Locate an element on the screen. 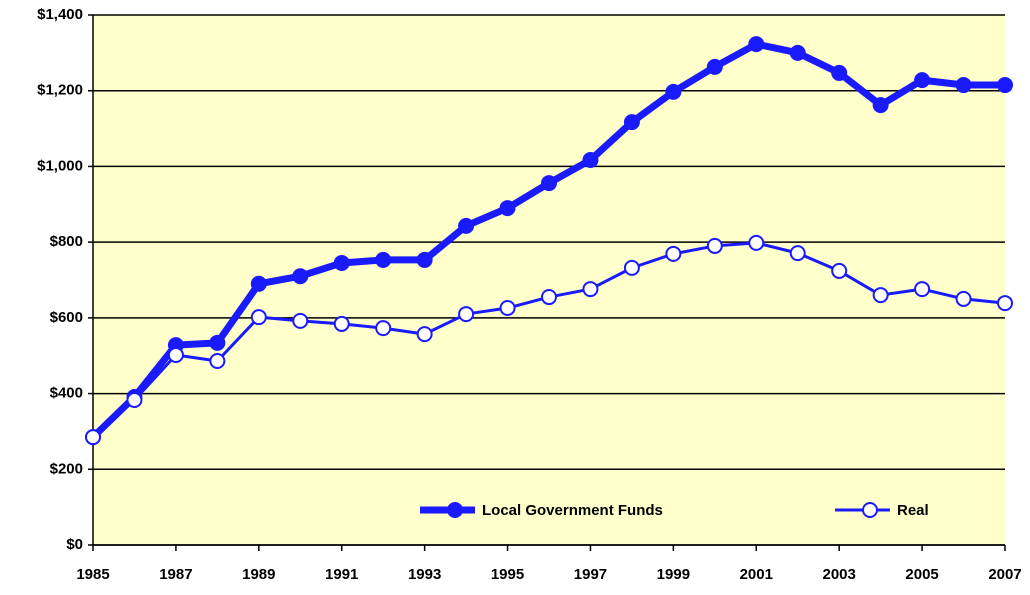 The height and width of the screenshot is (595, 1030). y-tick-label: $800 is located at coordinates (66, 241).